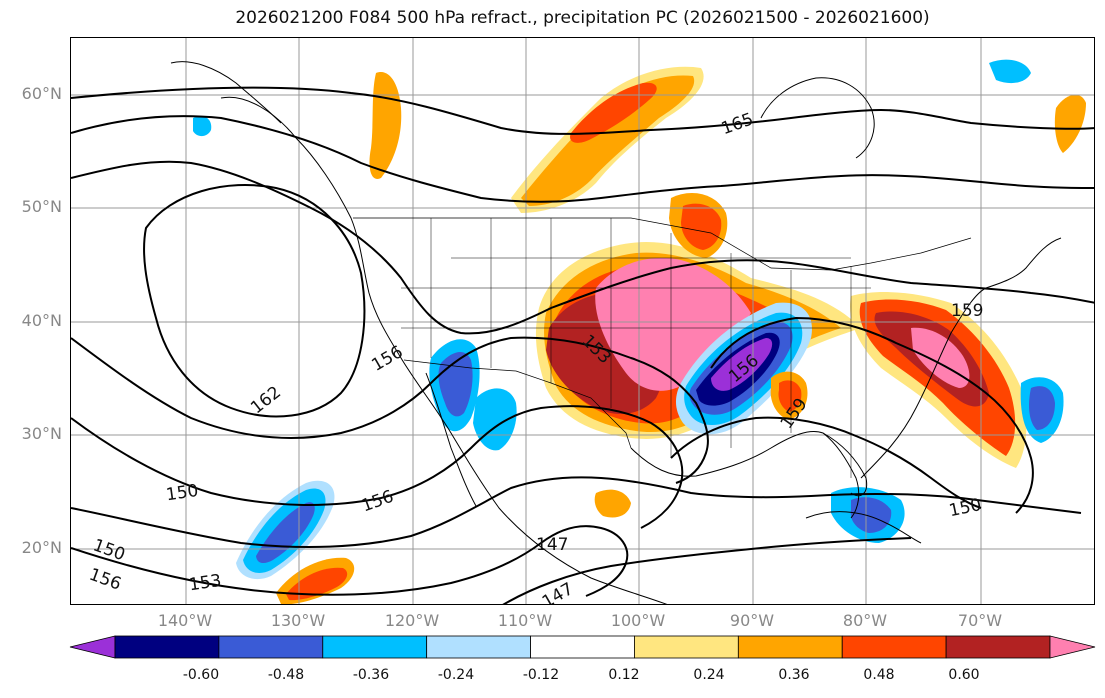  What do you see at coordinates (794, 675) in the screenshot?
I see `colorbar-tick-label: 0.36` at bounding box center [794, 675].